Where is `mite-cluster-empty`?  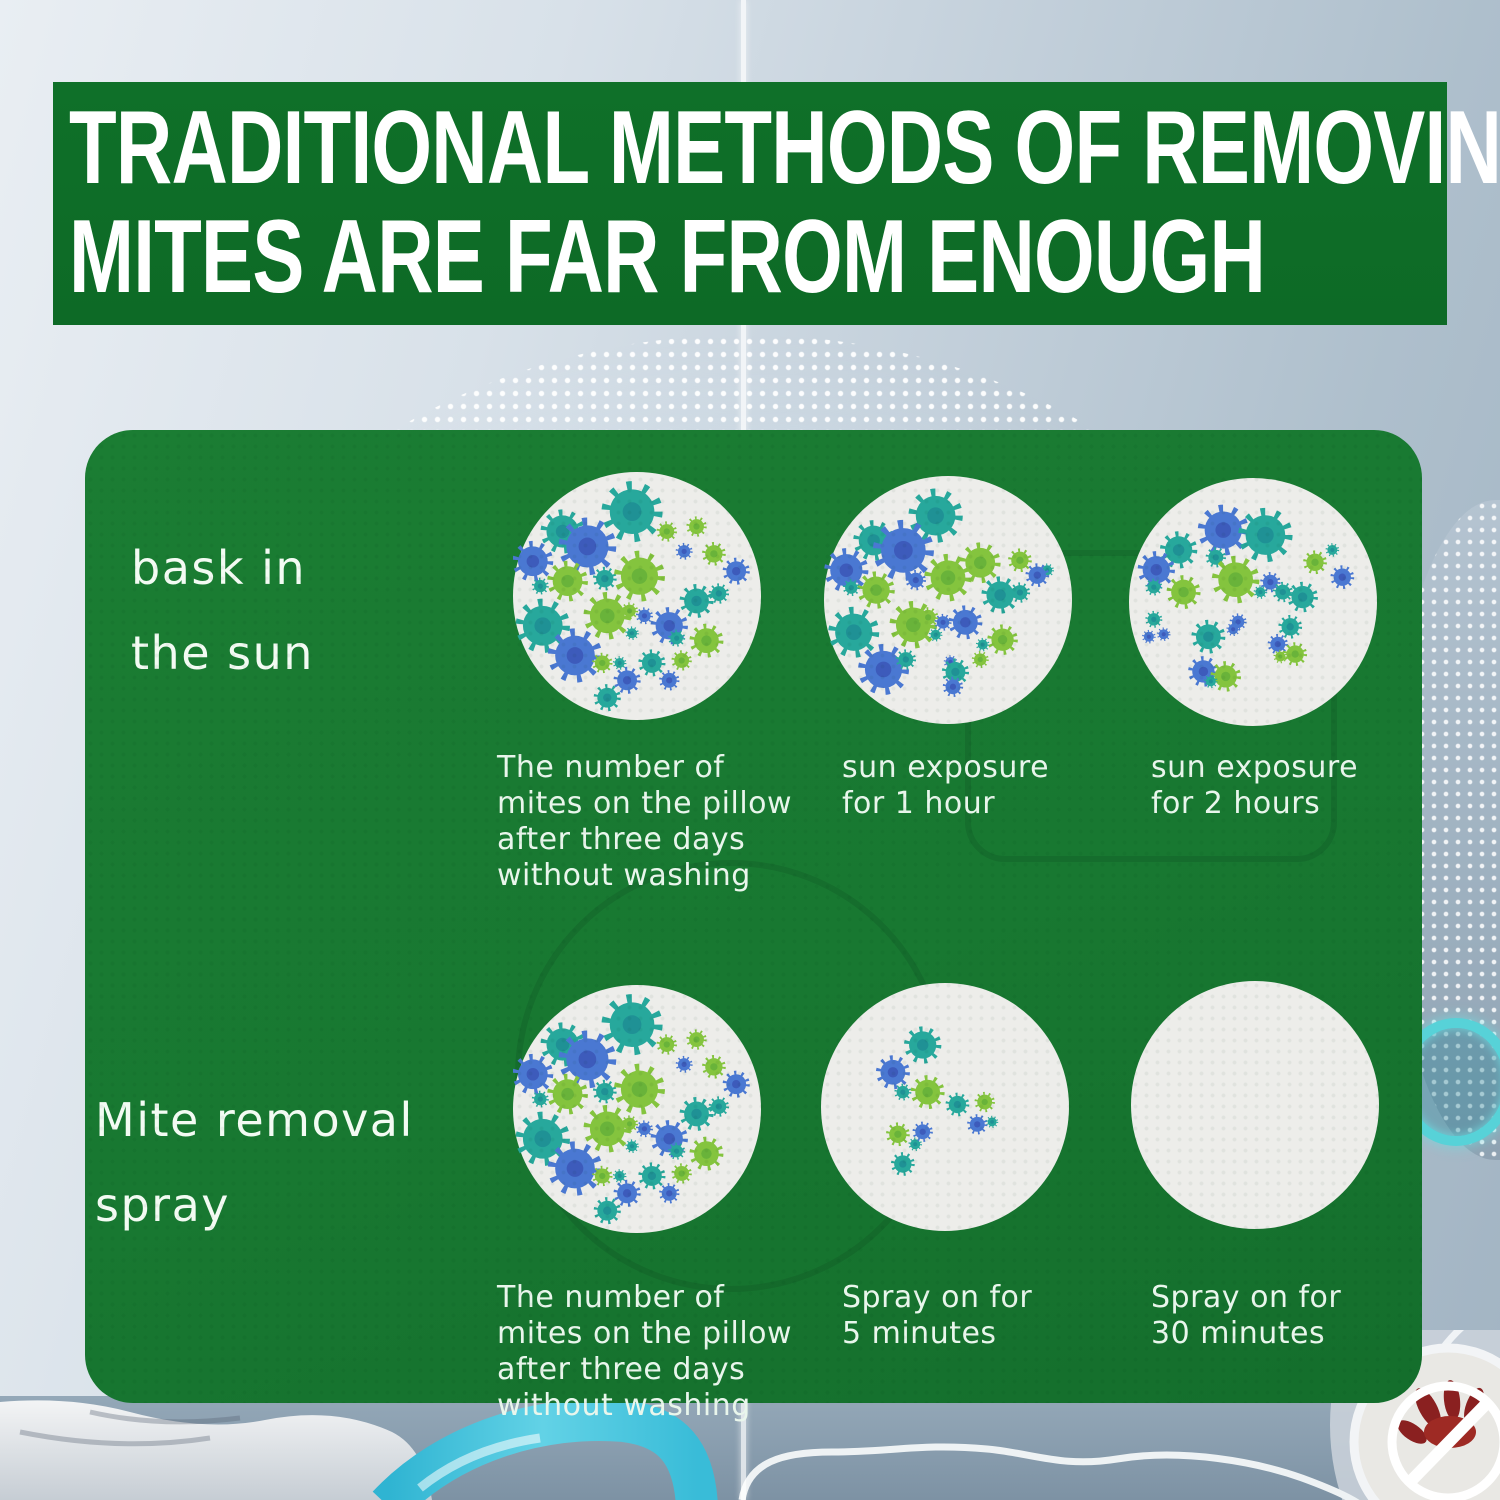 mite-cluster-empty is located at coordinates (1255, 1105).